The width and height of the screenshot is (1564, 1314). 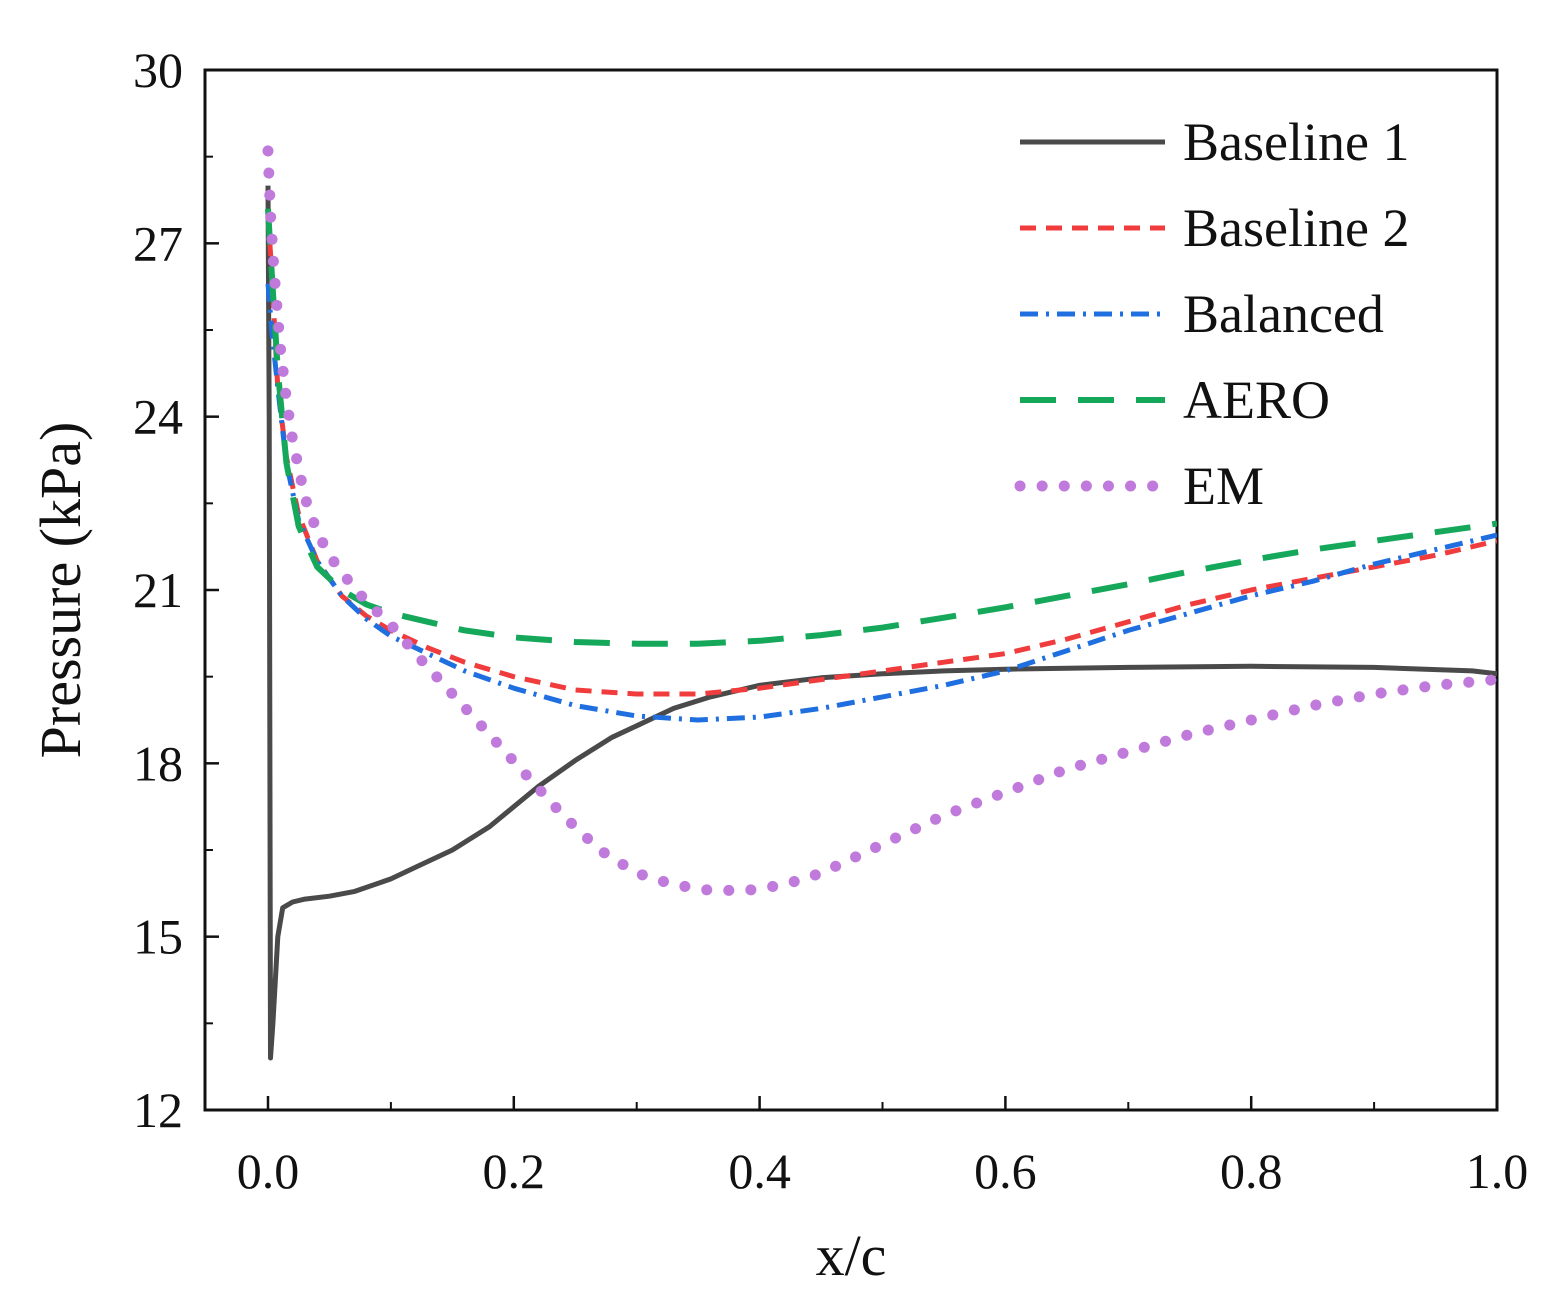 I want to click on y-tick-label: 15, so click(x=158, y=937).